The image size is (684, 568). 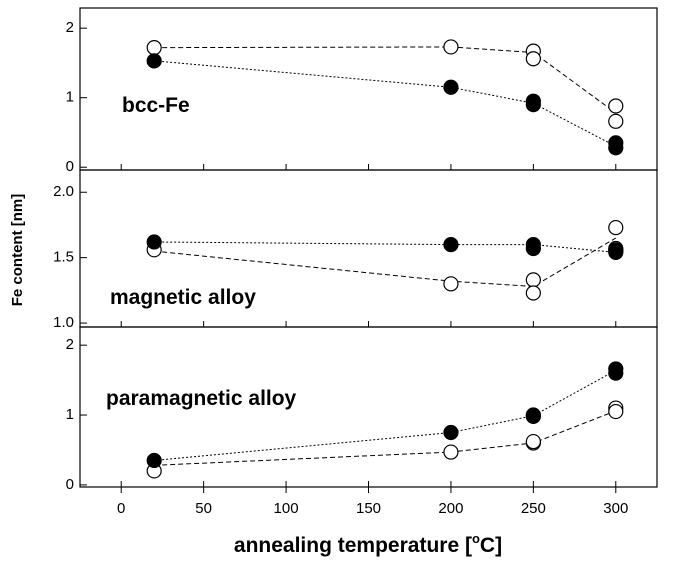 I want to click on x-title-part: C], so click(x=491, y=545).